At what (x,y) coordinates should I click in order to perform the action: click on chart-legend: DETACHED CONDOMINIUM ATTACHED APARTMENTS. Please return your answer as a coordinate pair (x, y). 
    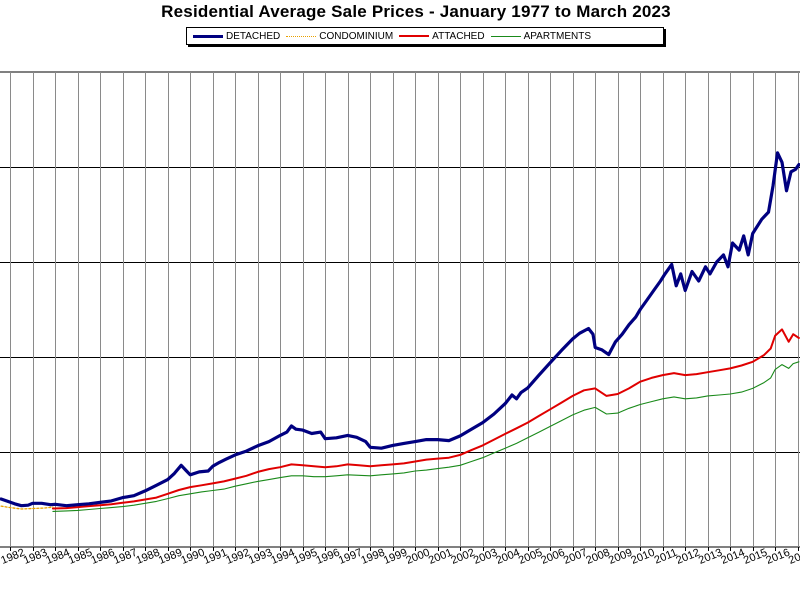
    Looking at the image, I should click on (425, 36).